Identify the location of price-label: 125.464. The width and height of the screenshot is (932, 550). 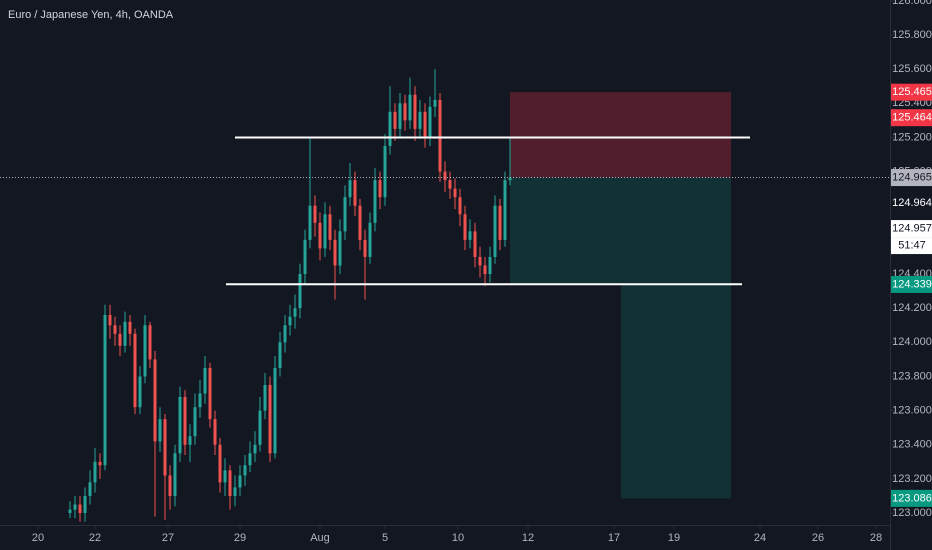
(912, 118).